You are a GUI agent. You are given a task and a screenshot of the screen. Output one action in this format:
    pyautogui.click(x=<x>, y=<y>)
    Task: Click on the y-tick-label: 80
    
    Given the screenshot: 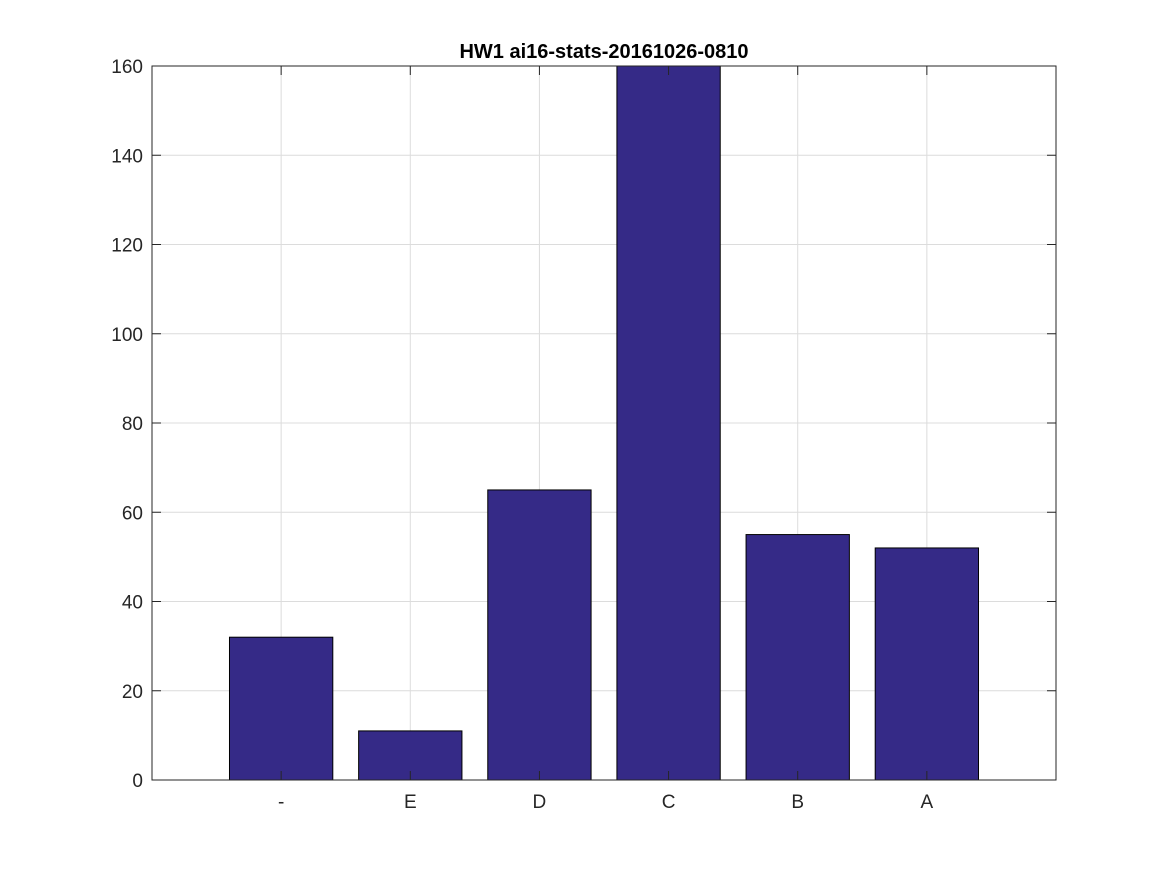 What is the action you would take?
    pyautogui.click(x=132, y=424)
    